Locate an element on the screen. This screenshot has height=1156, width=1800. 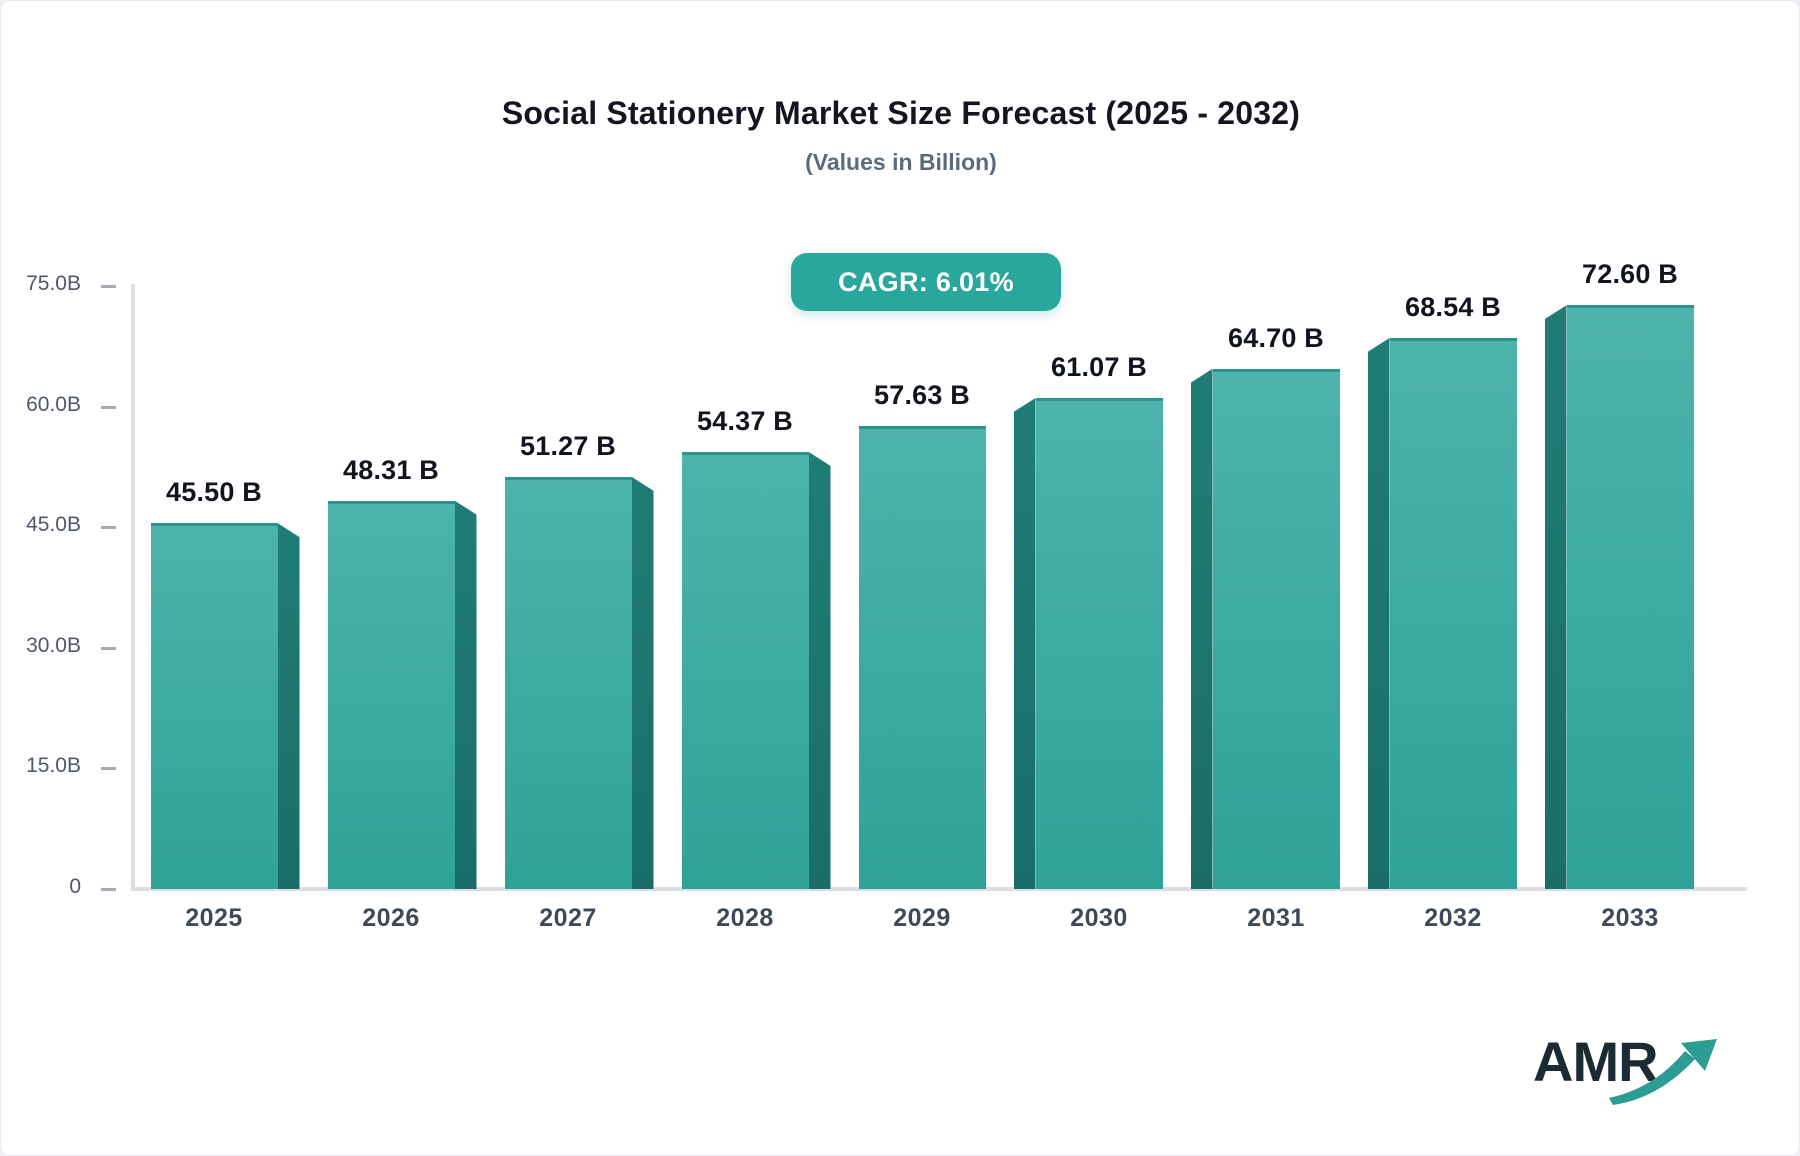
x-tick-label: 2031 is located at coordinates (1276, 918).